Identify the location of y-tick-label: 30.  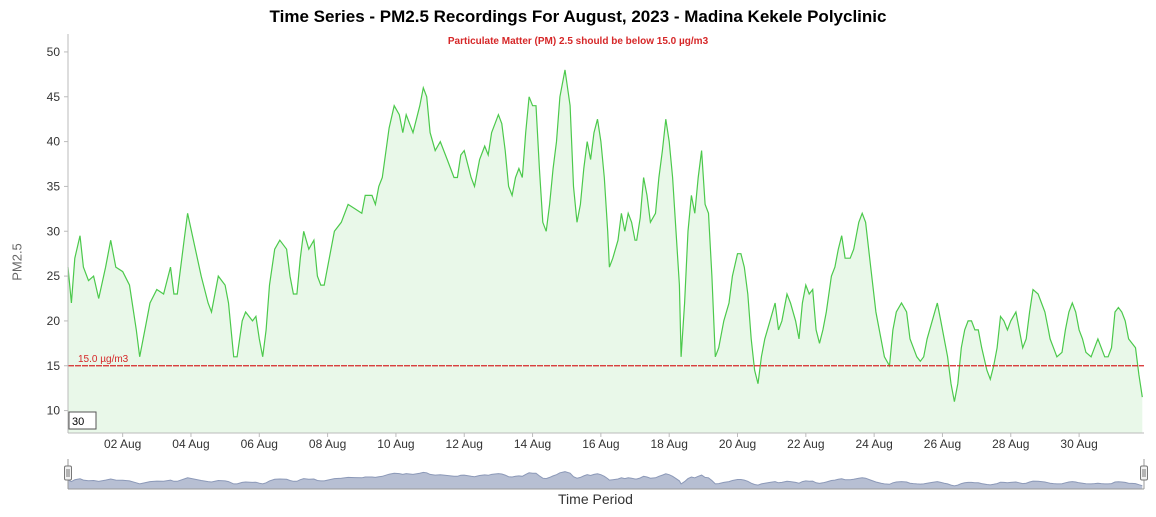
(54, 231).